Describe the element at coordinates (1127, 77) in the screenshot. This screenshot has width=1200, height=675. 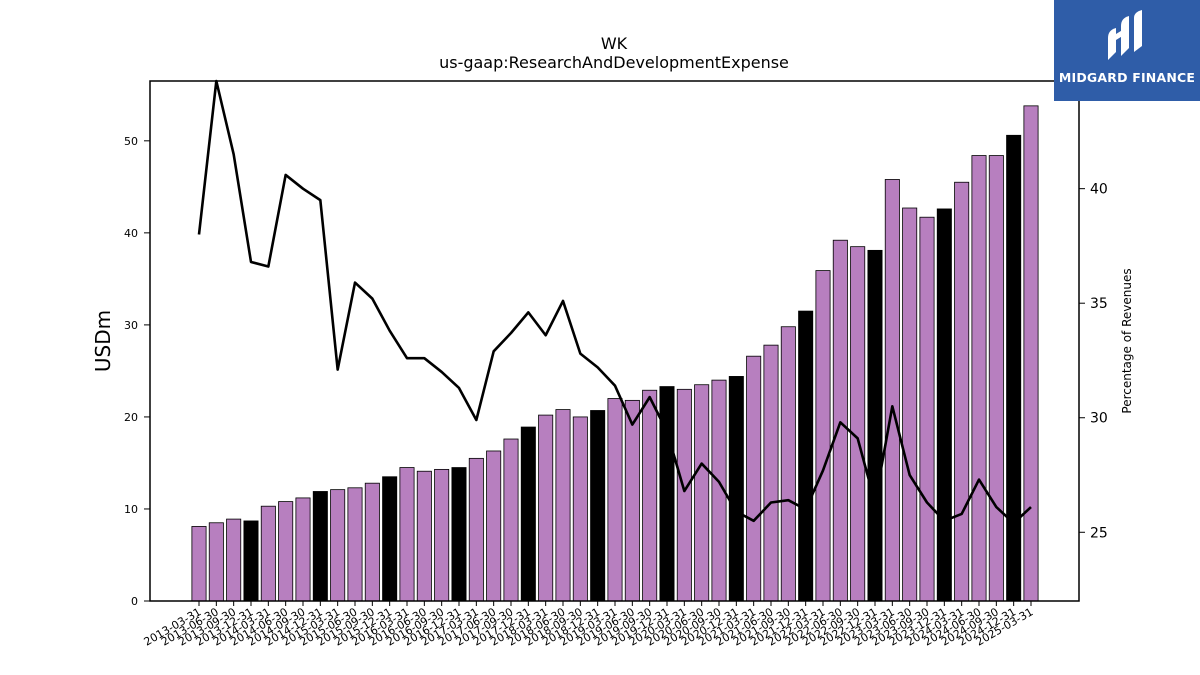
I see `brand-name: MIDGARD FINANCE` at that location.